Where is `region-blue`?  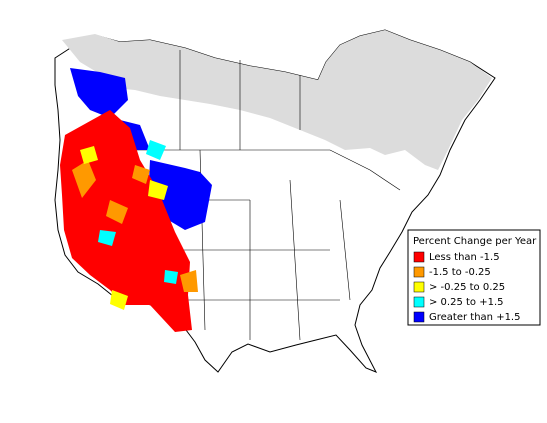
region-blue is located at coordinates (141, 149).